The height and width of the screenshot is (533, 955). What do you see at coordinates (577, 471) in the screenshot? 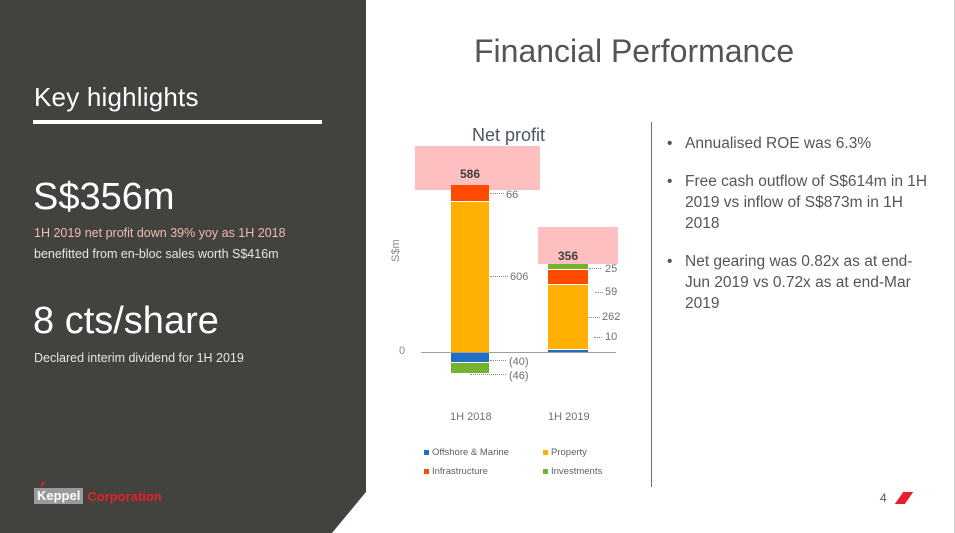
I see `legend-label: Investments` at bounding box center [577, 471].